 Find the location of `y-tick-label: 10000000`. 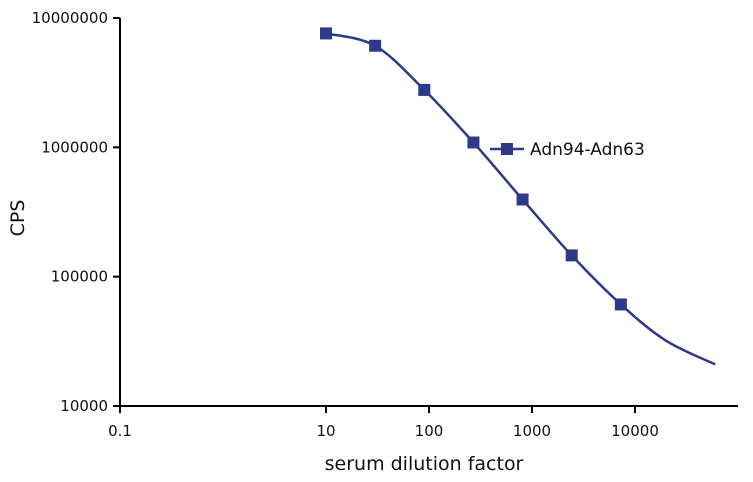

y-tick-label: 10000000 is located at coordinates (70, 18).